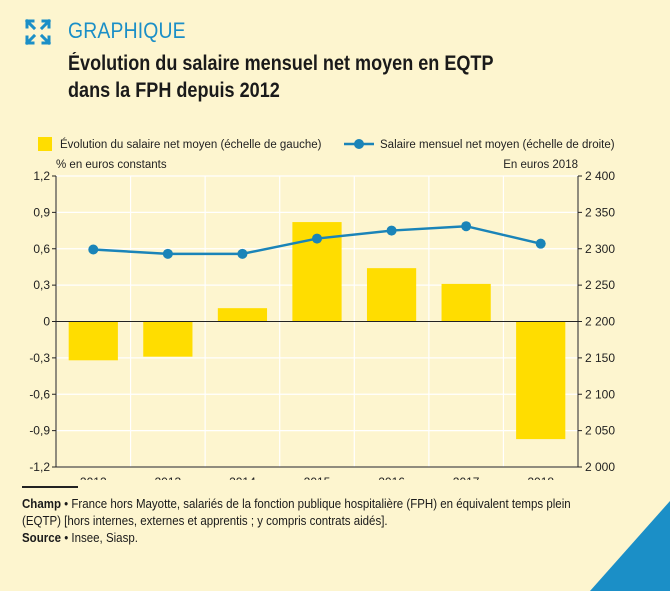 Image resolution: width=670 pixels, height=591 pixels. What do you see at coordinates (317, 473) in the screenshot?
I see `x-axis: 2012 2013 2014 2015 2016 2017 2018` at bounding box center [317, 473].